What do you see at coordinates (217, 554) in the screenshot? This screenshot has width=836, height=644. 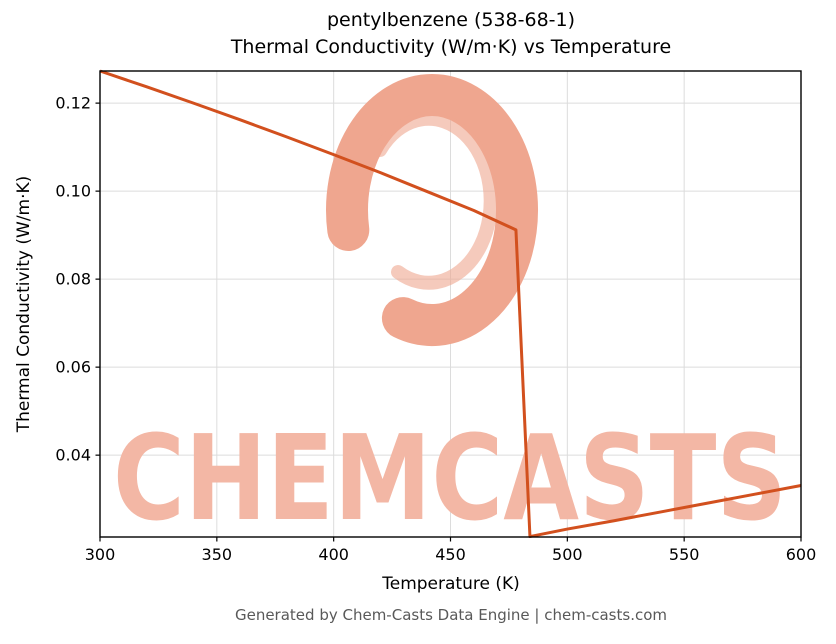 I see `x-tick-label: 350` at bounding box center [217, 554].